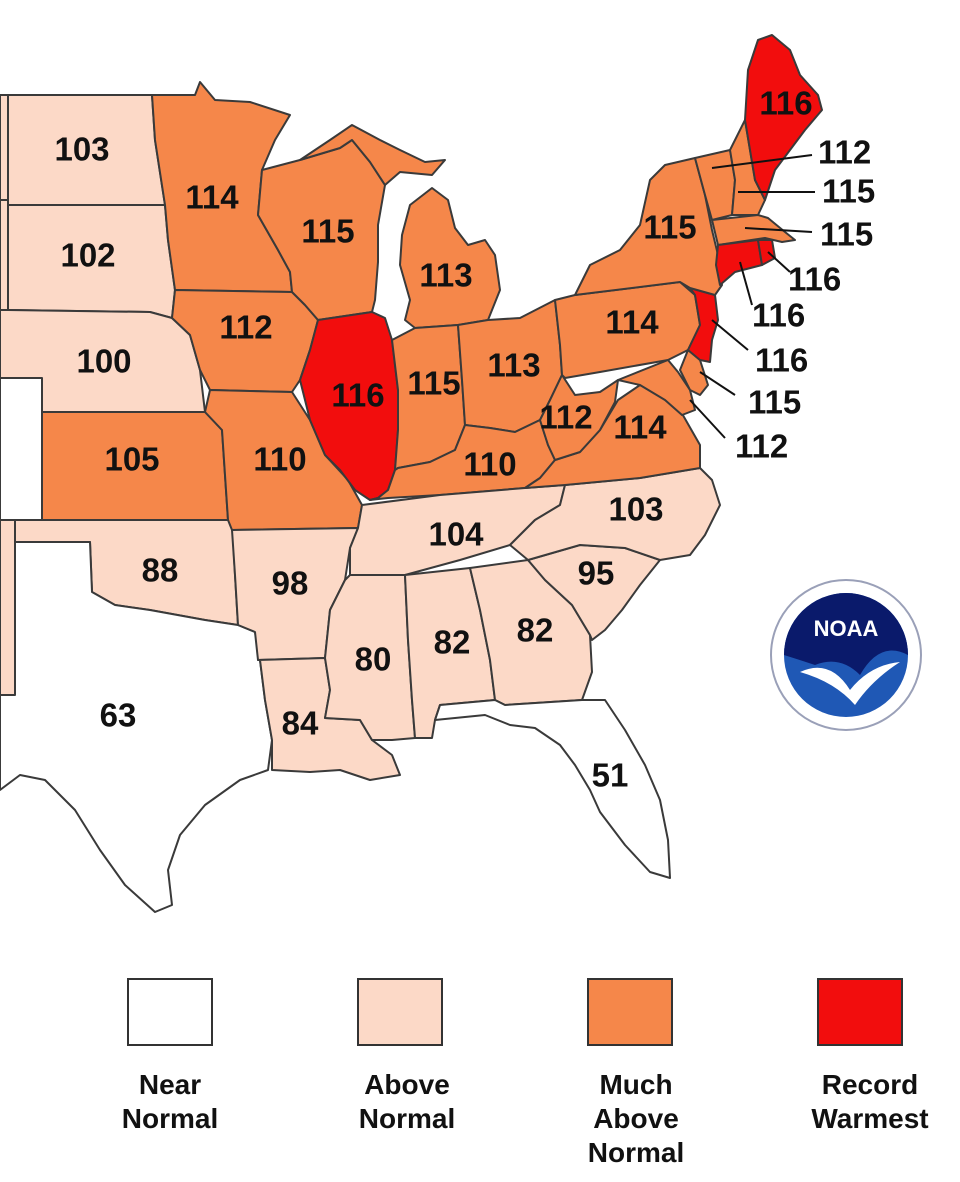 This screenshot has height=1182, width=960. I want to click on legend-label-near-normal: Near Normal, so click(170, 1101).